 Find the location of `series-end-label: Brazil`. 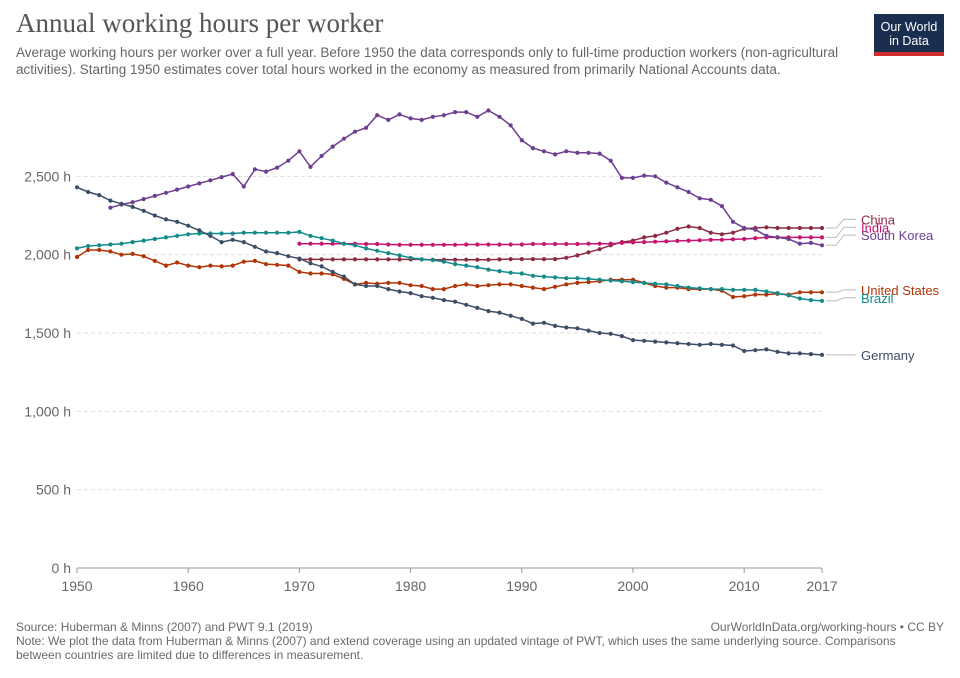

series-end-label: Brazil is located at coordinates (877, 298).